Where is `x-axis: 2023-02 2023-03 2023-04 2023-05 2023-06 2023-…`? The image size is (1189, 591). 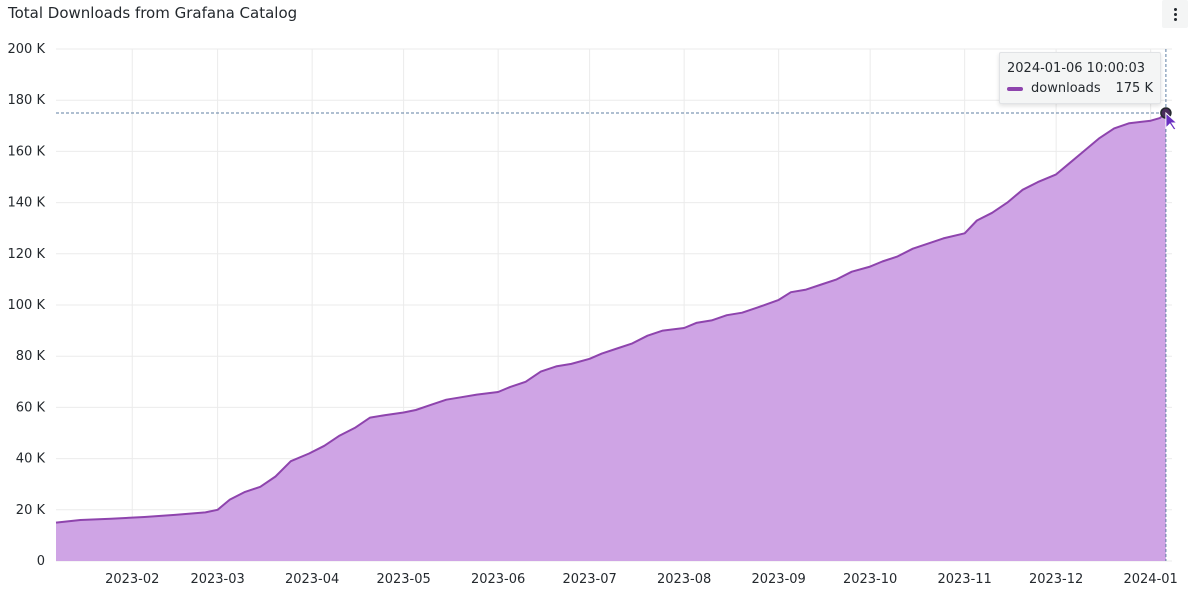 x-axis: 2023-02 2023-03 2023-04 2023-05 2023-06 2023-… is located at coordinates (641, 579).